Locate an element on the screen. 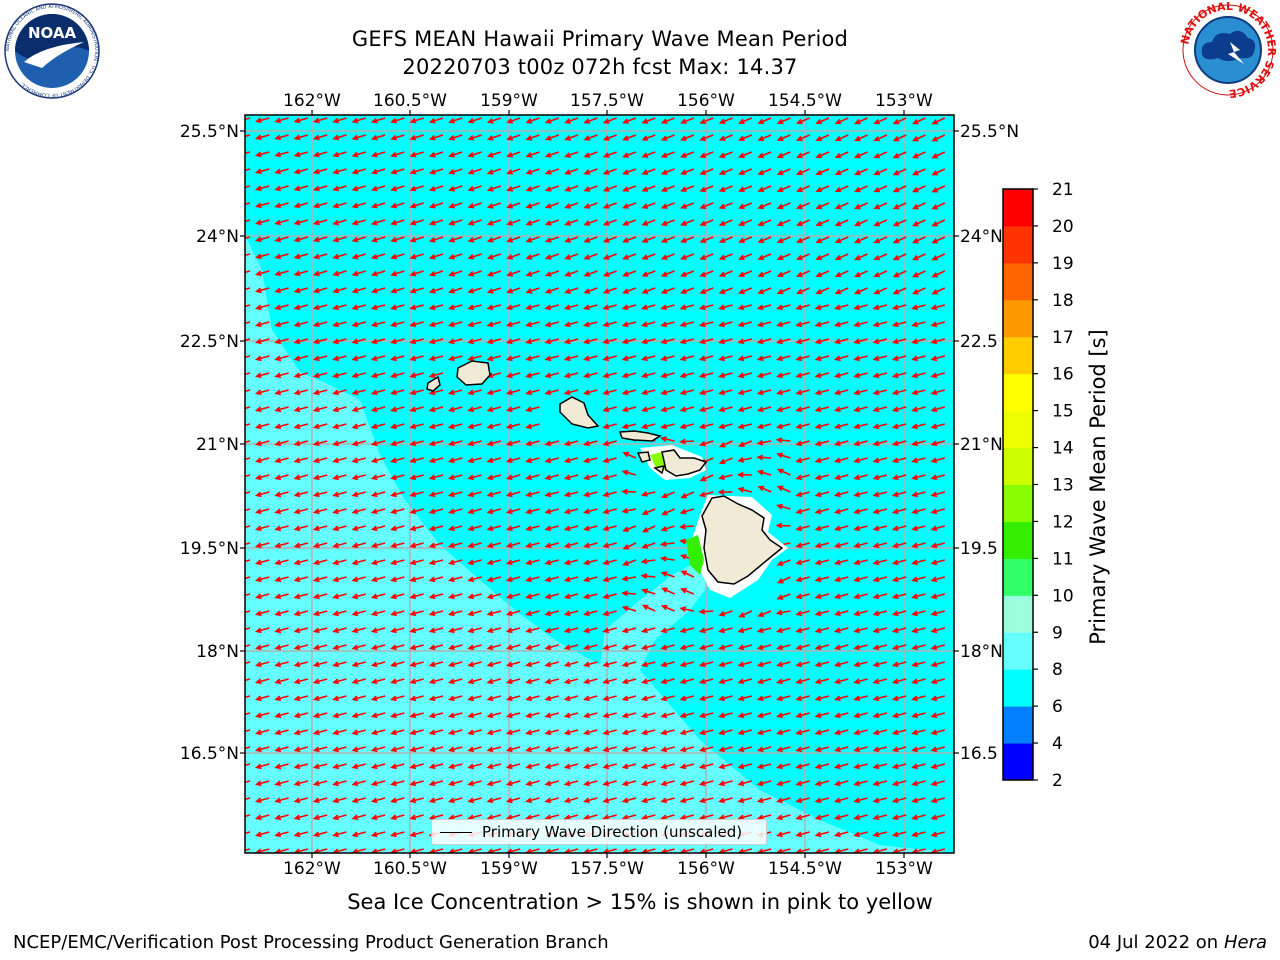 This screenshot has width=1280, height=960. colorbar-tick-label: 11 is located at coordinates (1063, 559).